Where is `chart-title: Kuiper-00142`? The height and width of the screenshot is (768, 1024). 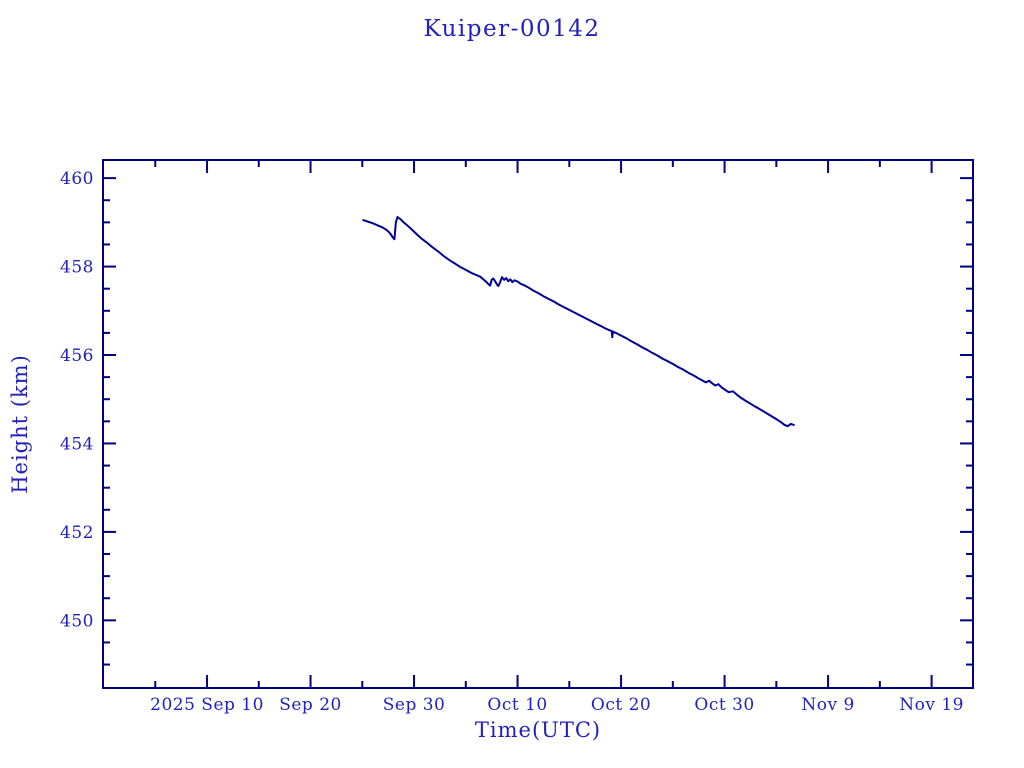 chart-title: Kuiper-00142 is located at coordinates (512, 29).